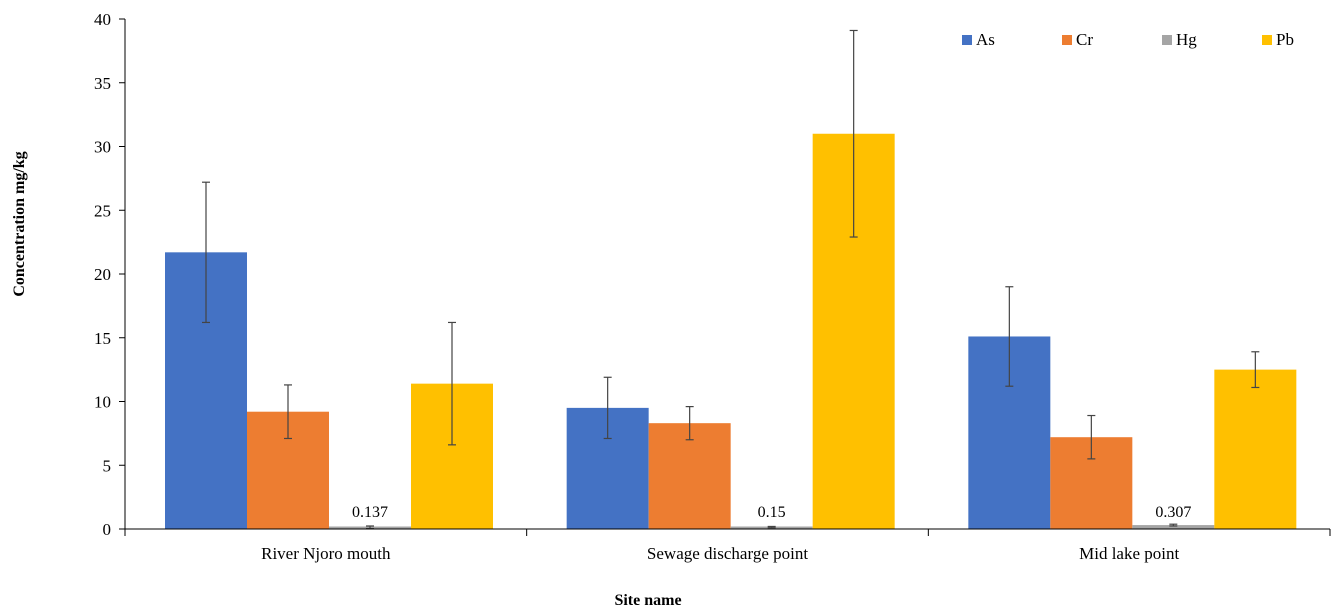 The image size is (1333, 611). Describe the element at coordinates (647, 600) in the screenshot. I see `x-axis-title: Site name` at that location.